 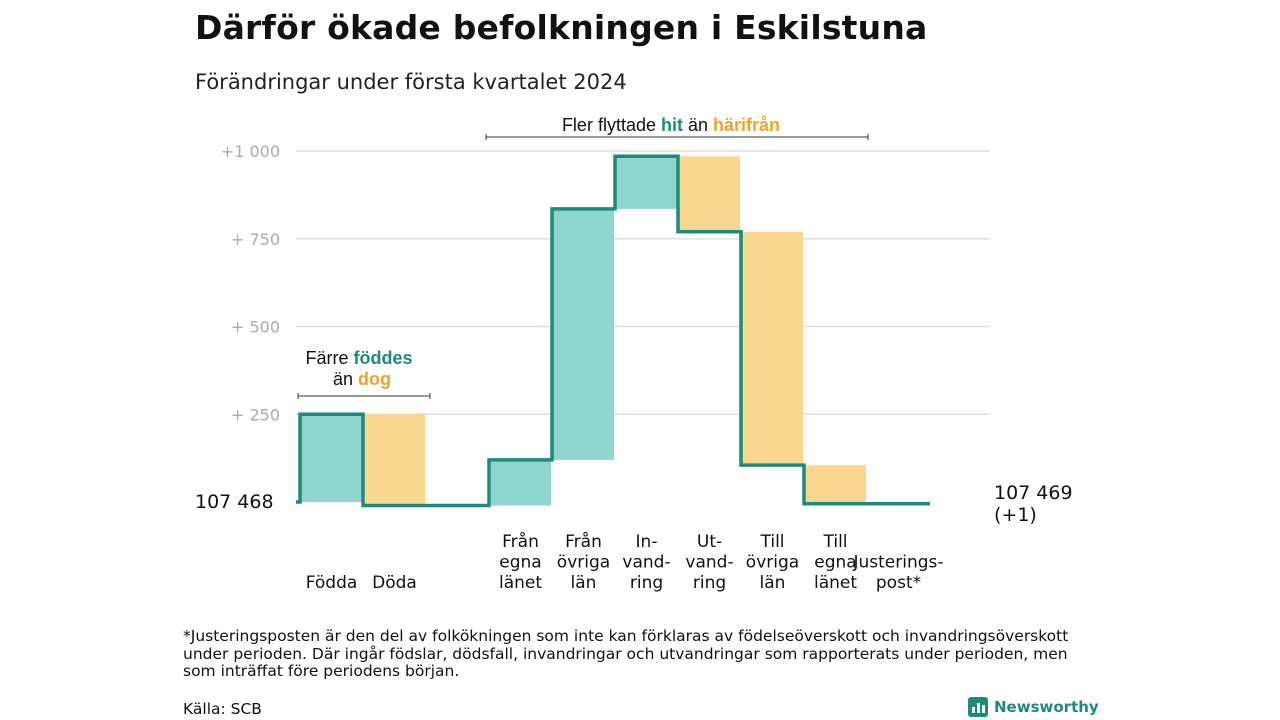 I want to click on x-tick-label: post*, so click(x=898, y=583).